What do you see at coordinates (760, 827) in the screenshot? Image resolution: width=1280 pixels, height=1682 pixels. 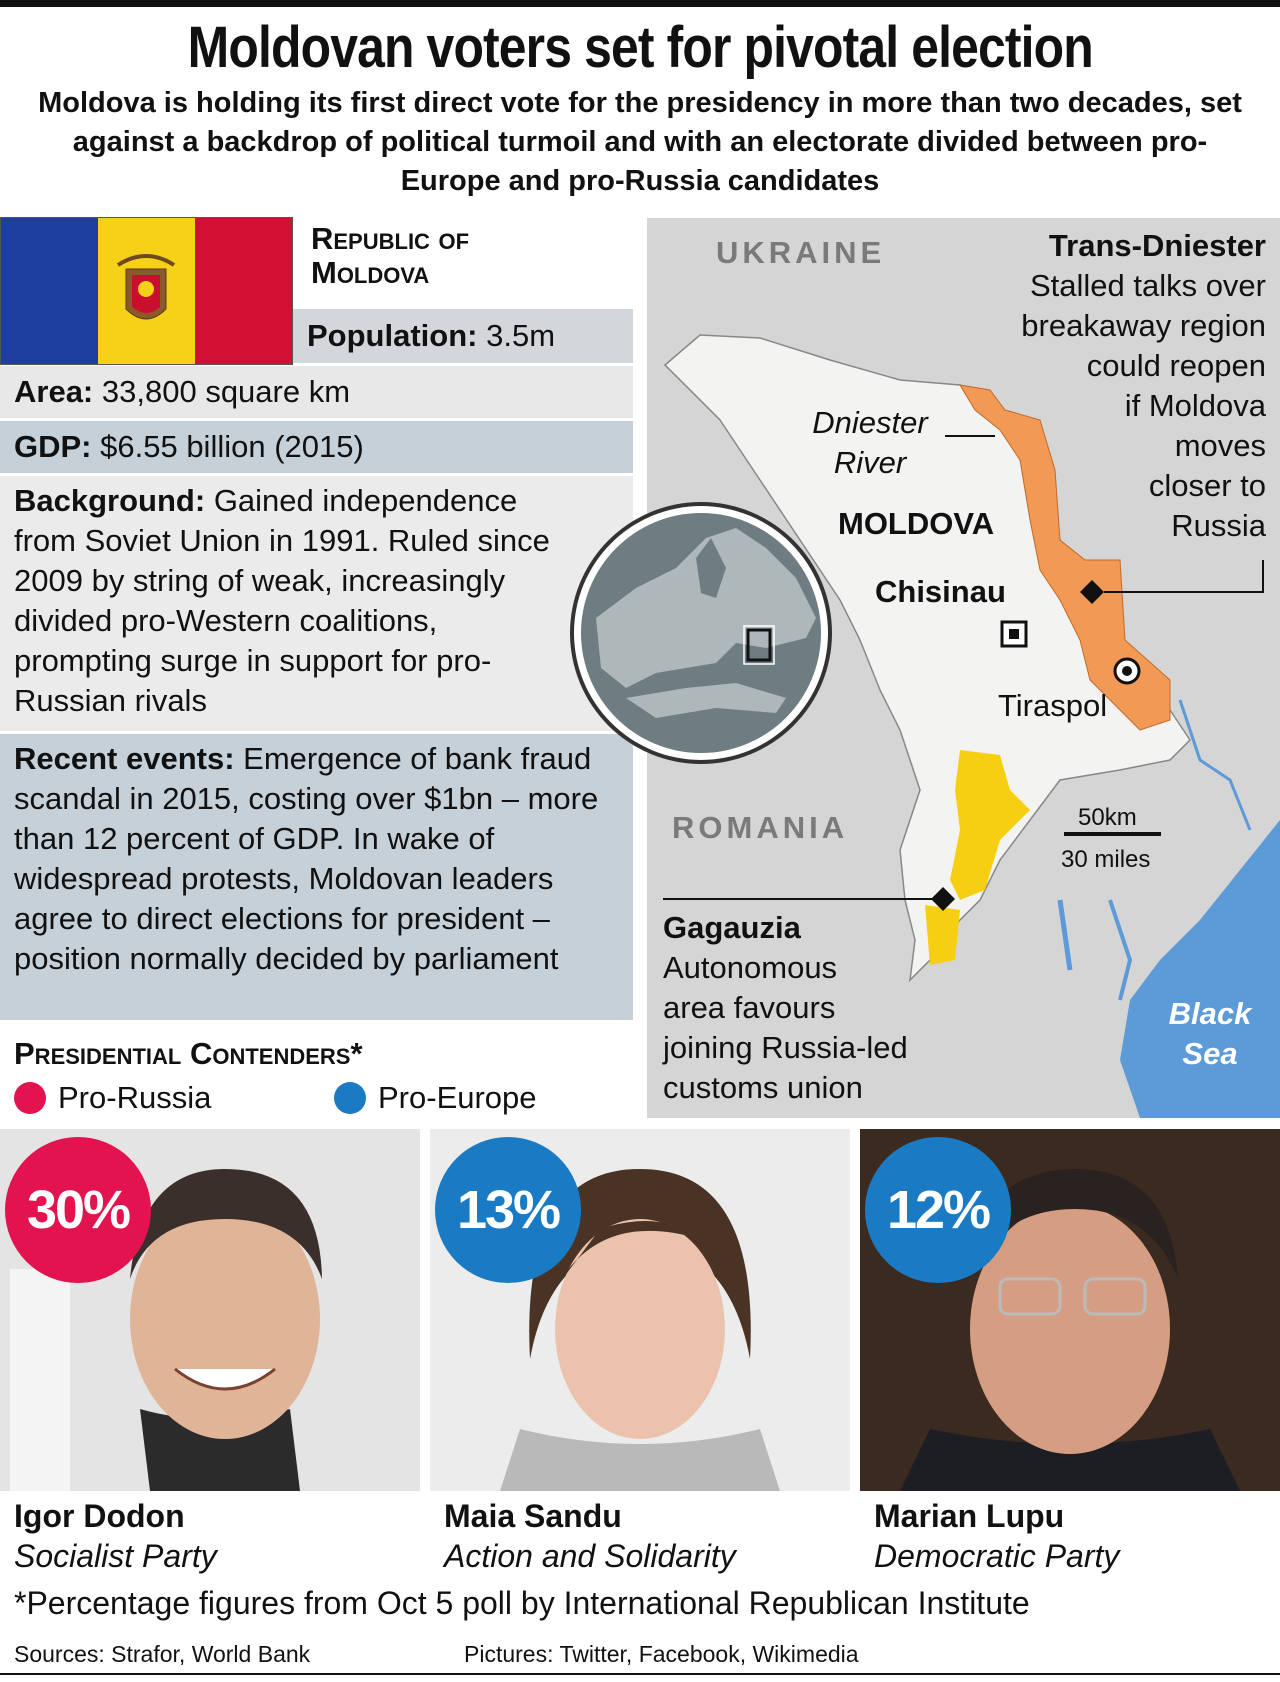 I see `map-label: ROMANIA` at bounding box center [760, 827].